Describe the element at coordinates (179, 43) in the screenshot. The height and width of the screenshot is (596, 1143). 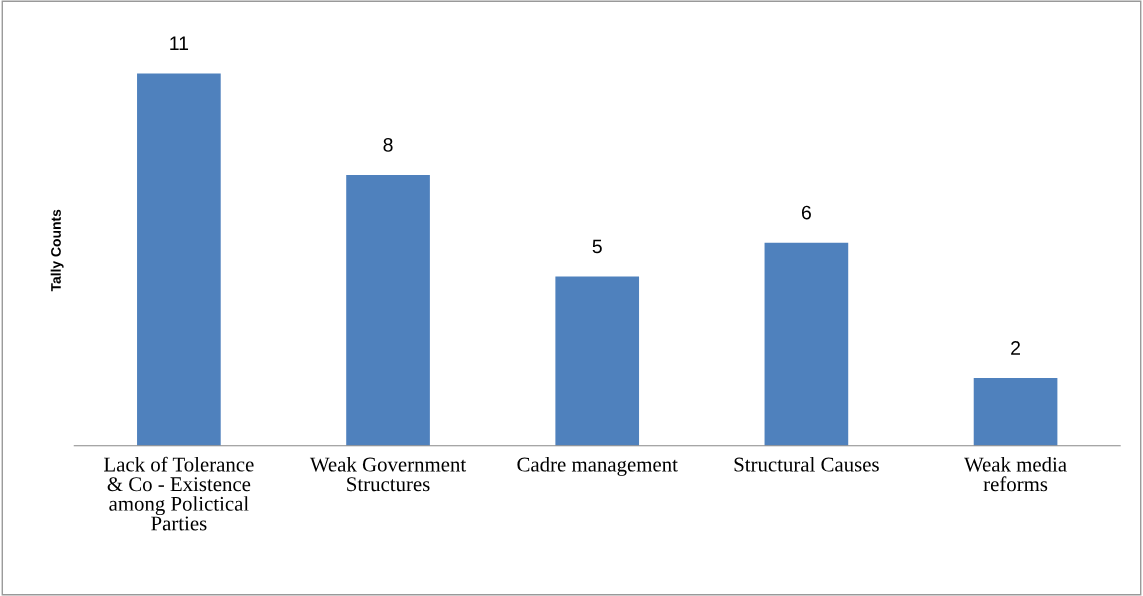
I see `data-label: 11` at that location.